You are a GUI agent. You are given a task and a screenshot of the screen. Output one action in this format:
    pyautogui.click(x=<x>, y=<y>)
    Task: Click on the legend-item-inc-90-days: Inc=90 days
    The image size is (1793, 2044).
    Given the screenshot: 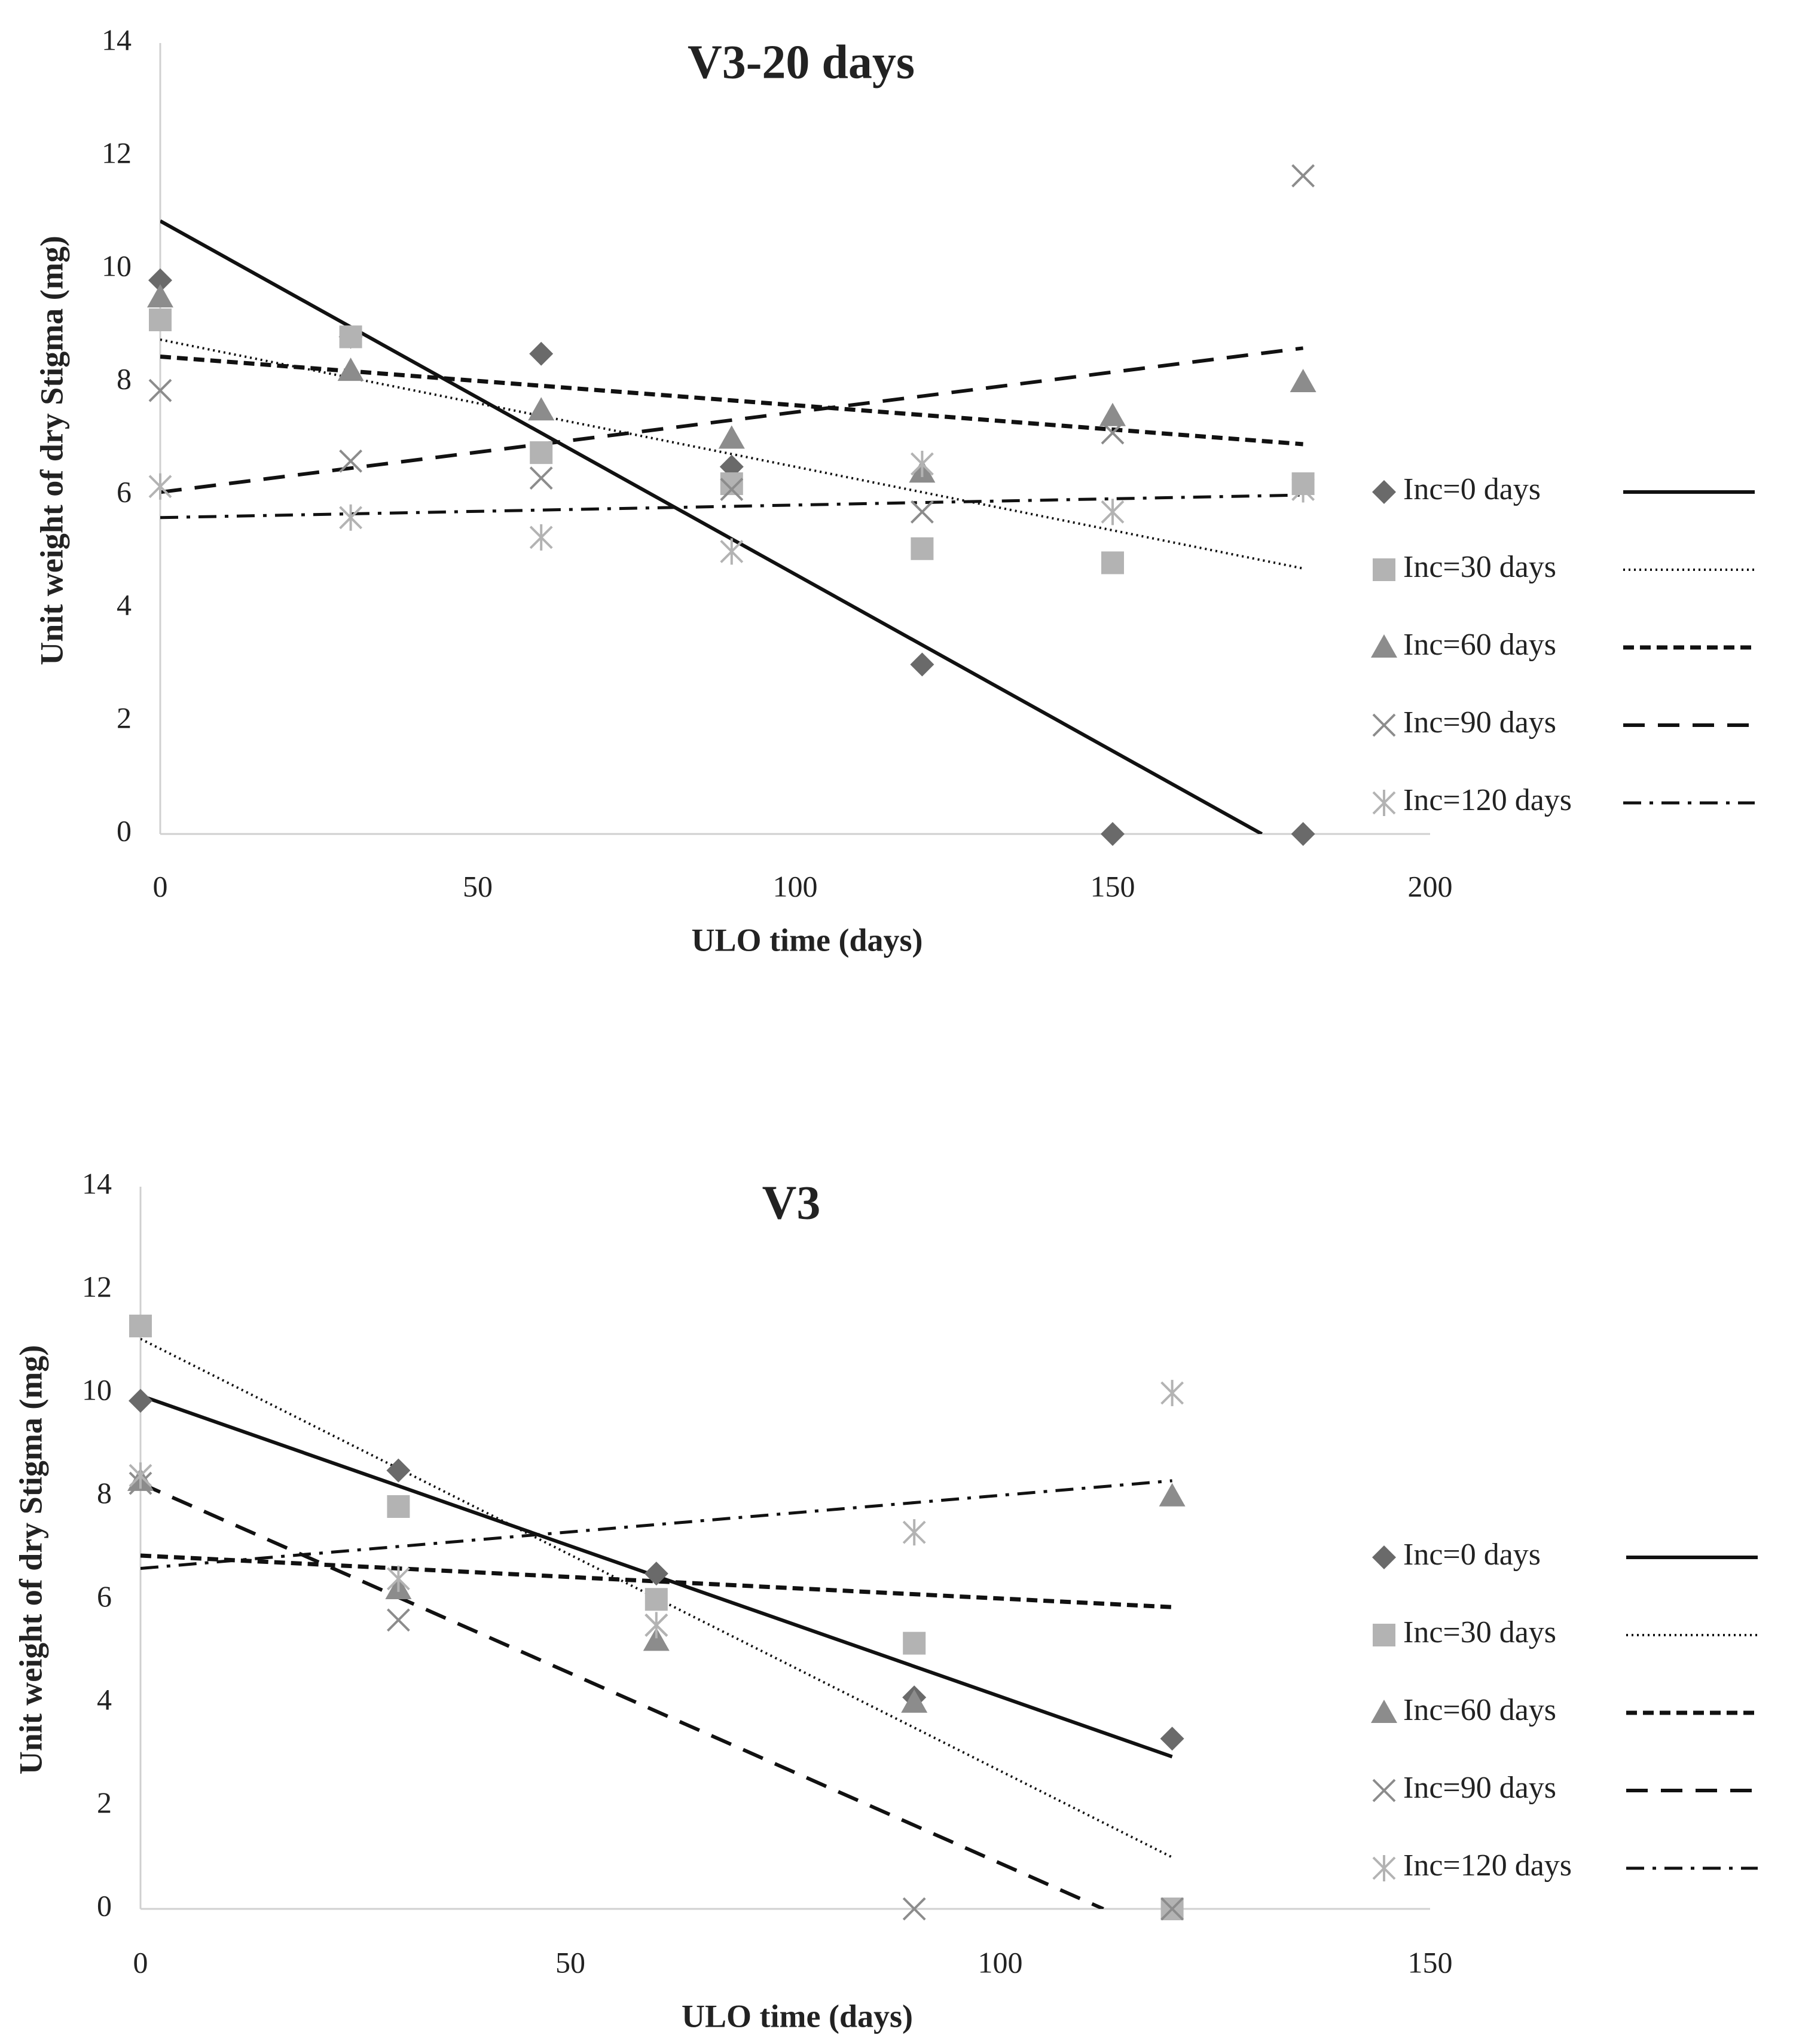 What is the action you would take?
    pyautogui.click(x=1565, y=1788)
    